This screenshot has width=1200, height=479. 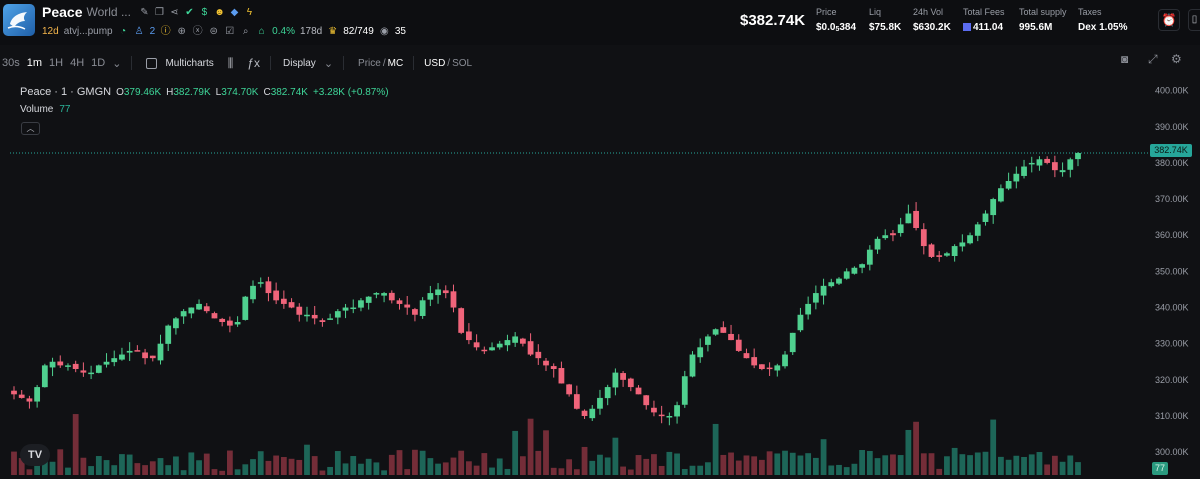 What do you see at coordinates (11, 63) in the screenshot?
I see `interval-30s: 30s` at bounding box center [11, 63].